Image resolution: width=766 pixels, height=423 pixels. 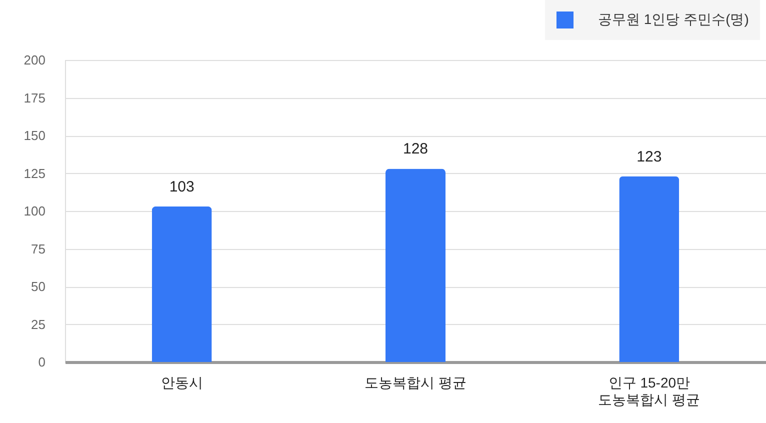 I want to click on y-tick-label: 75, so click(x=38, y=248).